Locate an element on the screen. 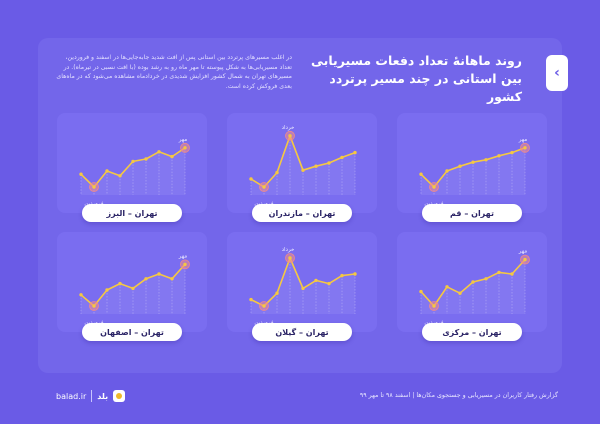 This screenshot has height=424, width=600. chart-card: فروردینمهرتهران – البرز is located at coordinates (132, 167).